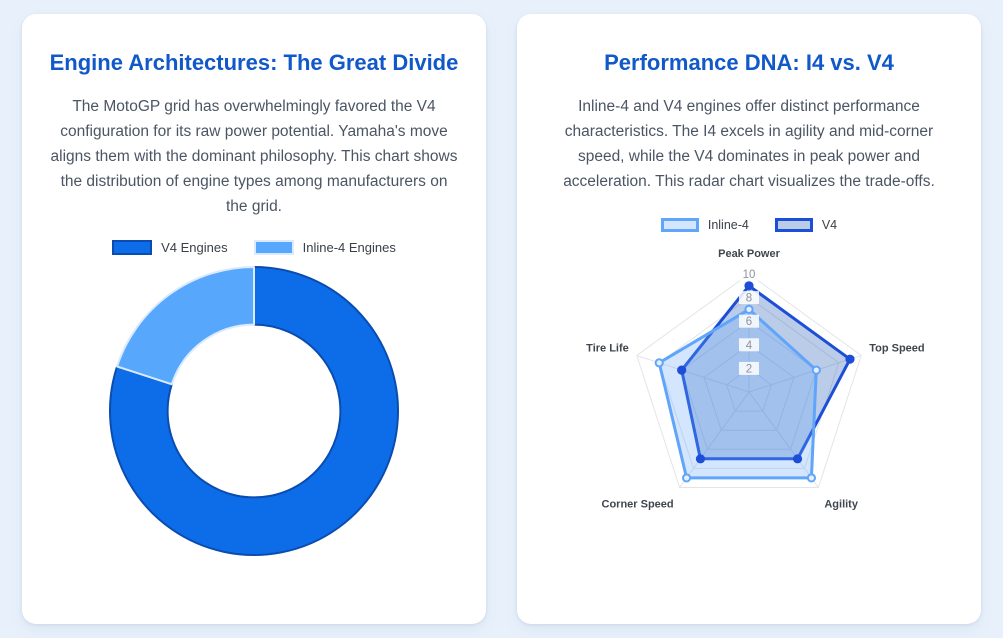  Describe the element at coordinates (749, 309) in the screenshot. I see `radar-point-inline-4-peak-power` at that location.